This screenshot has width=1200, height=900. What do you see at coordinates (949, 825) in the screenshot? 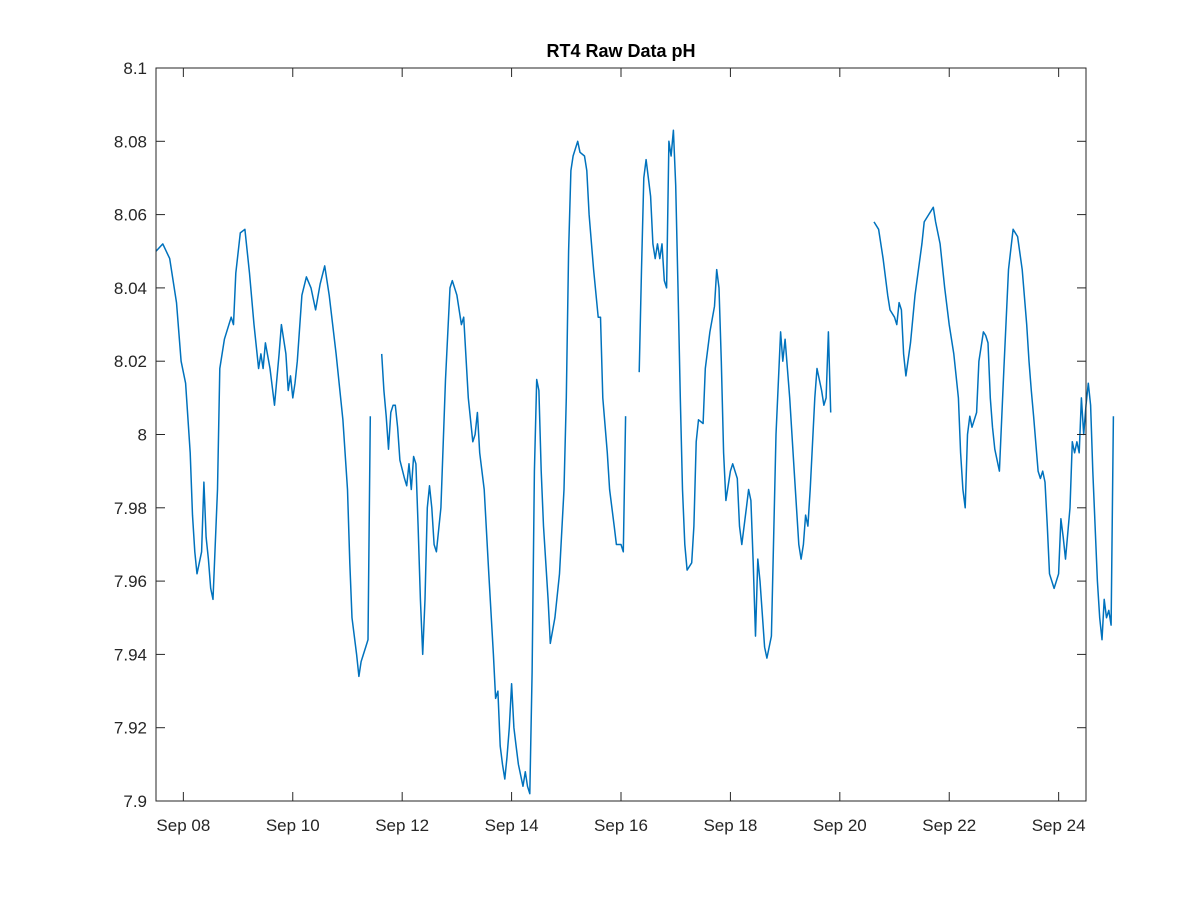
I see `x-tick-label: Sep 22` at bounding box center [949, 825].